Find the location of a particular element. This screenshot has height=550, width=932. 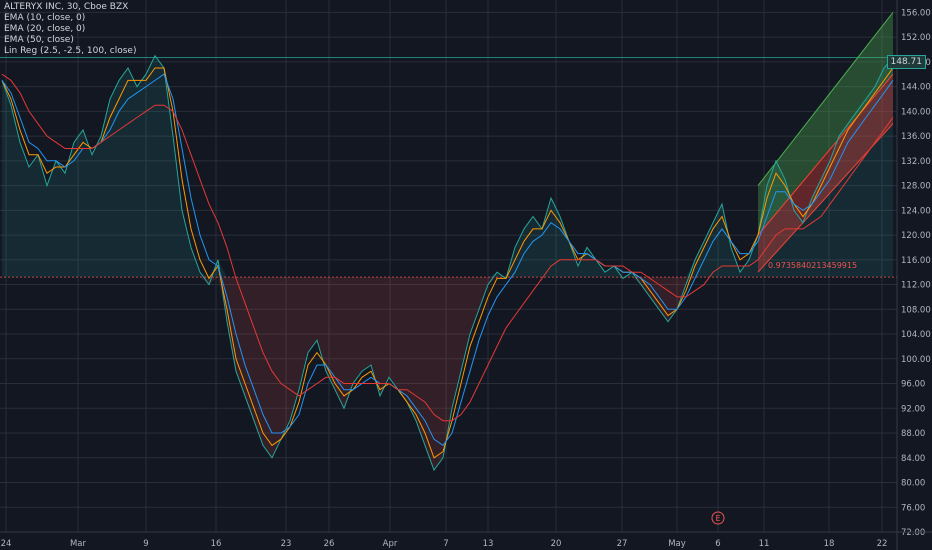

legend-ema10: EMA (10, close, 0) is located at coordinates (45, 18).